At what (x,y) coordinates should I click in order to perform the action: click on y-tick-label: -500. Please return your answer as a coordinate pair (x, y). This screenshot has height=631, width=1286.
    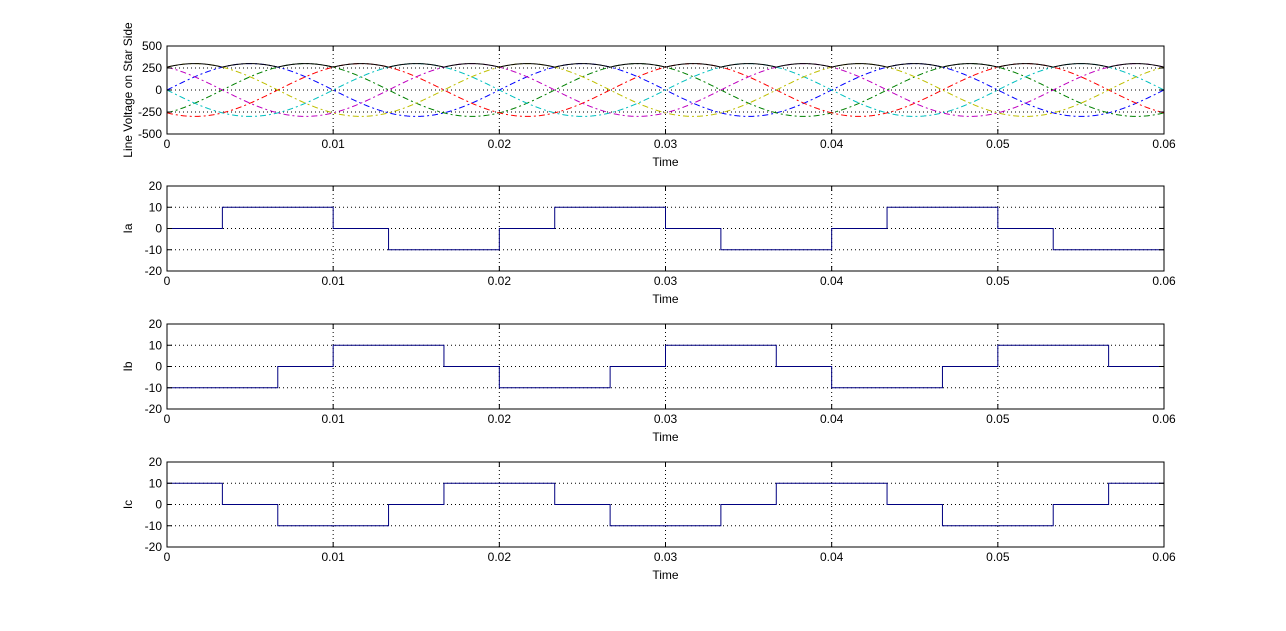
    Looking at the image, I should click on (150, 134).